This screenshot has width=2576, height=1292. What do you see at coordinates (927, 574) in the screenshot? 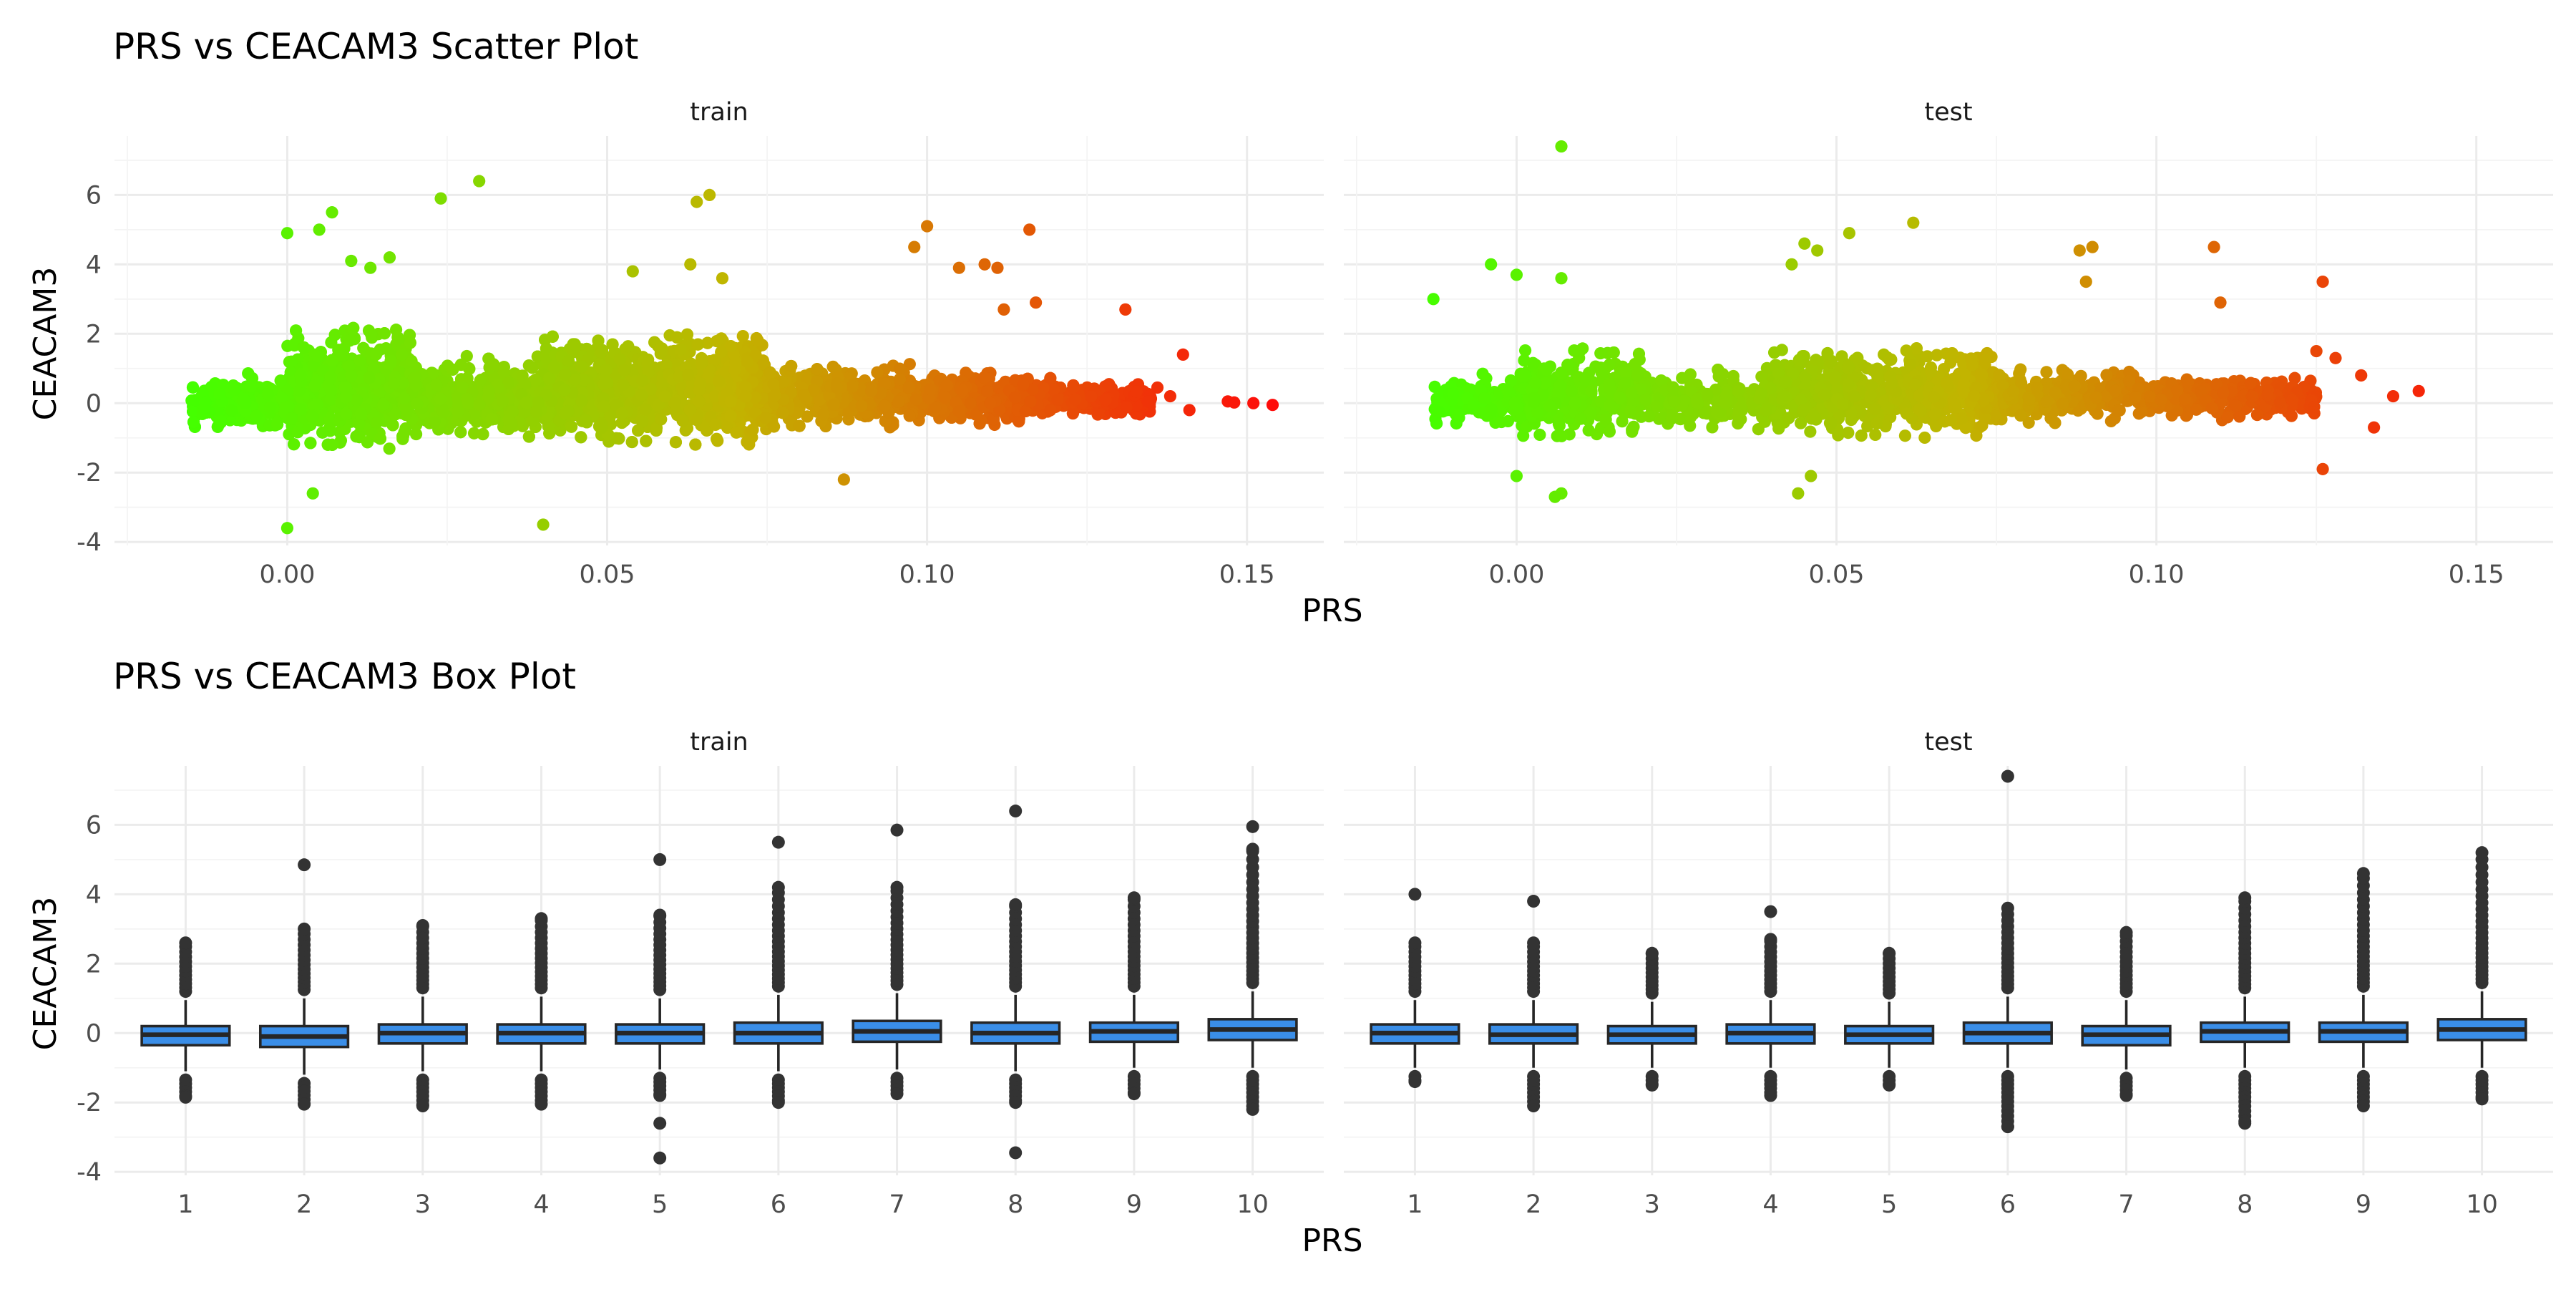
I see `scatter-xtick-label: 0.10` at bounding box center [927, 574].